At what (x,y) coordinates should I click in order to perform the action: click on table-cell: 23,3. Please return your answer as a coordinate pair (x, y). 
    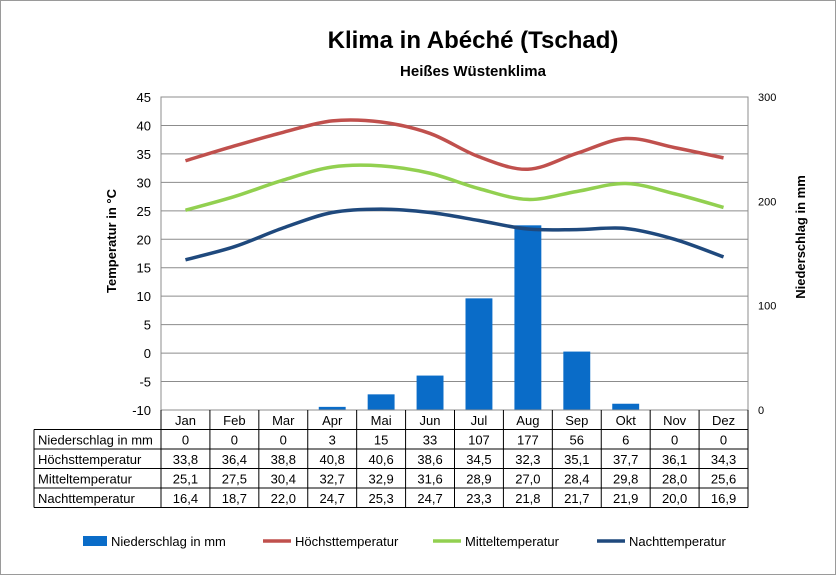
    Looking at the image, I should click on (478, 498).